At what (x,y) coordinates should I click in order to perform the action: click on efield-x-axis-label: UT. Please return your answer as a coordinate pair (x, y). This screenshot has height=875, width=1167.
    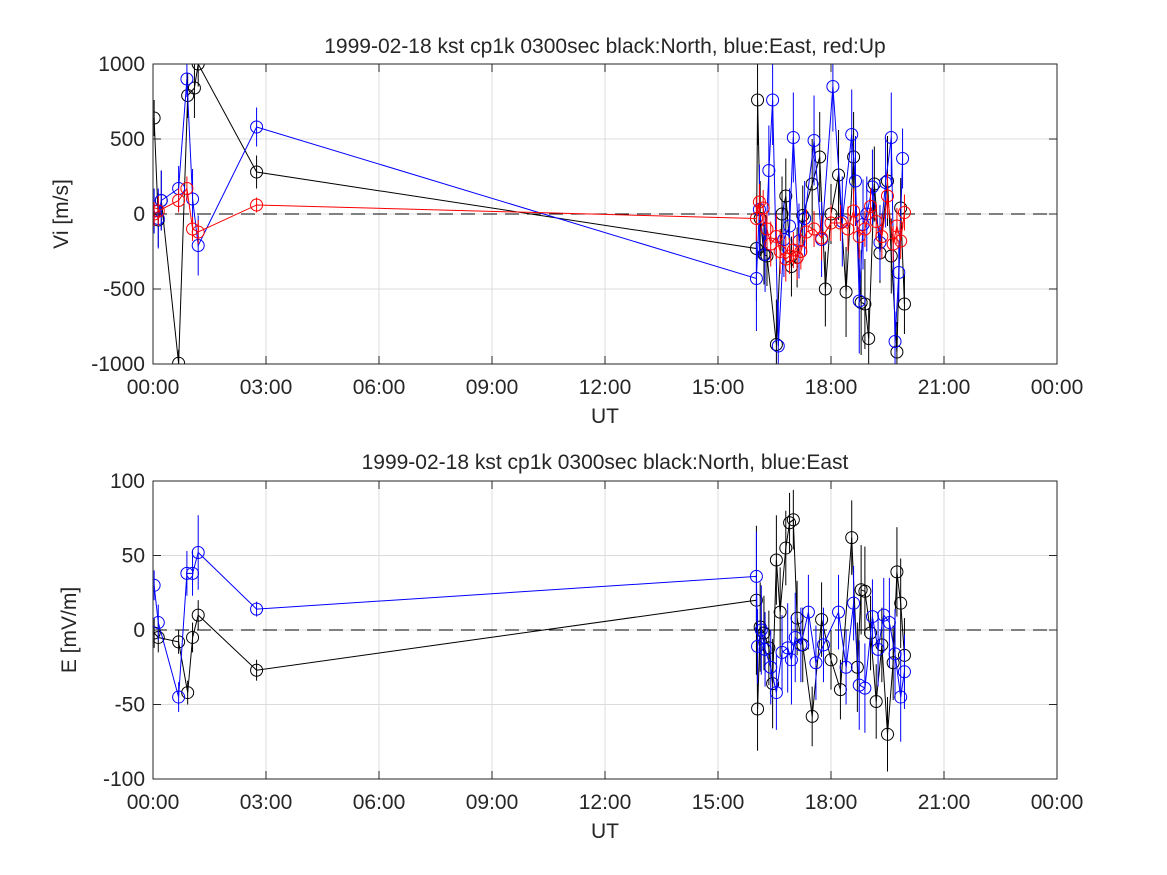
    Looking at the image, I should click on (605, 831).